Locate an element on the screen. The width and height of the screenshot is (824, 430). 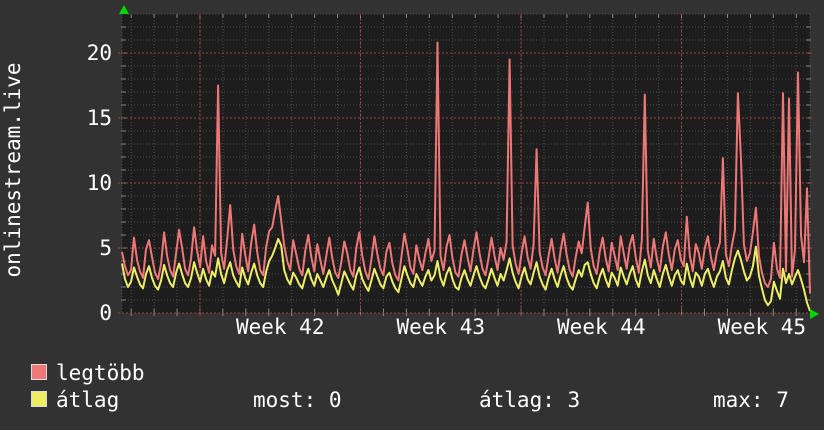
legend-swatch-legtobb is located at coordinates (39, 372).